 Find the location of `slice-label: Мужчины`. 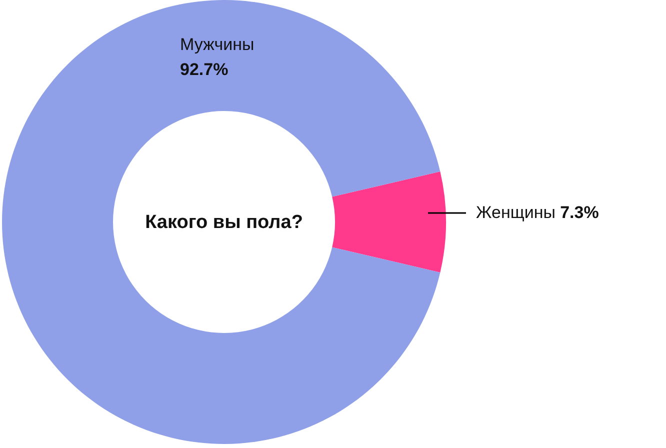

slice-label: Мужчины is located at coordinates (217, 44).